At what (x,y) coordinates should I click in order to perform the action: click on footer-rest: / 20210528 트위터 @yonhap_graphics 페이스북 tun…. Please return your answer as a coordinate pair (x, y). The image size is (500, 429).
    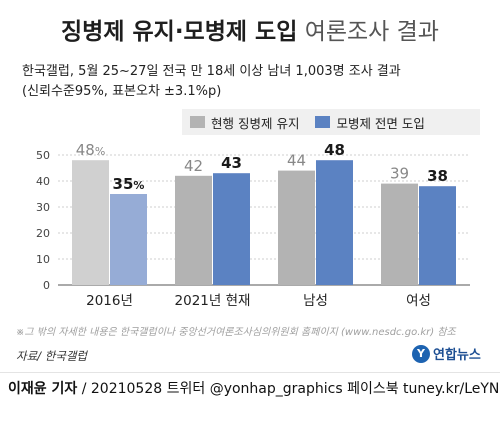
    Looking at the image, I should click on (288, 389).